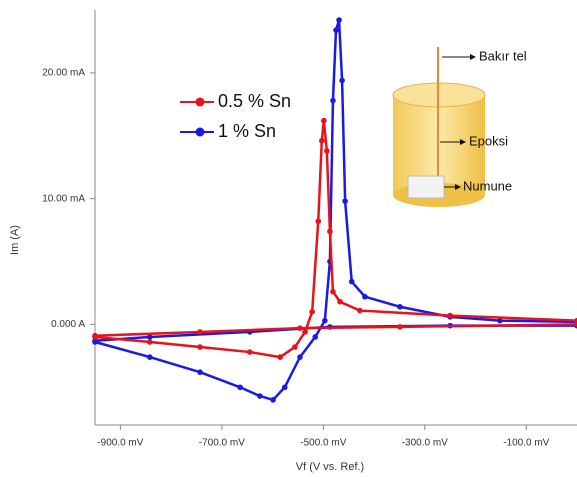 The width and height of the screenshot is (577, 477). I want to click on annotation: Numune, so click(487, 185).